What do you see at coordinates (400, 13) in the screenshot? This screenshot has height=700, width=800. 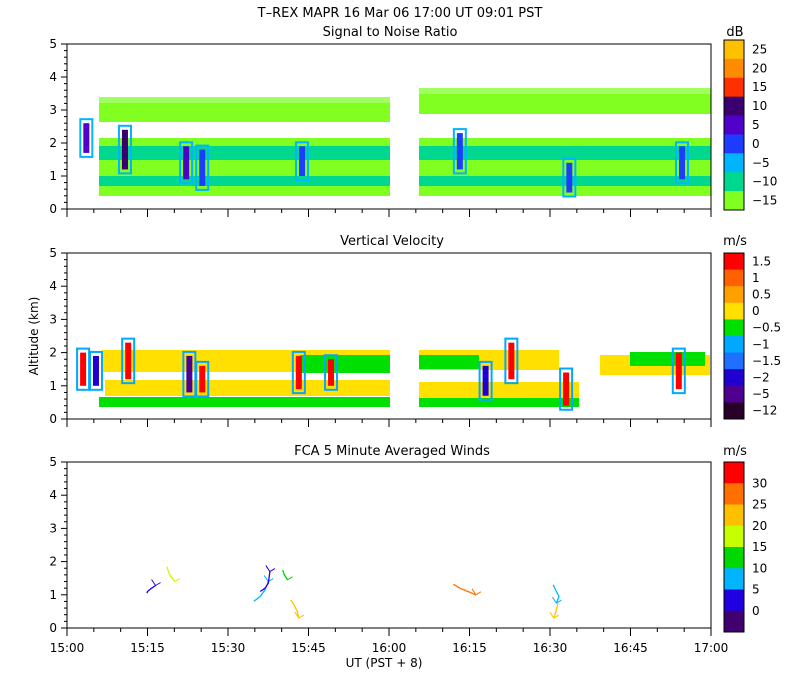 I see `figure-title: T–REX MAPR 16 Mar 06 17:00 UT 09:01 PST` at bounding box center [400, 13].